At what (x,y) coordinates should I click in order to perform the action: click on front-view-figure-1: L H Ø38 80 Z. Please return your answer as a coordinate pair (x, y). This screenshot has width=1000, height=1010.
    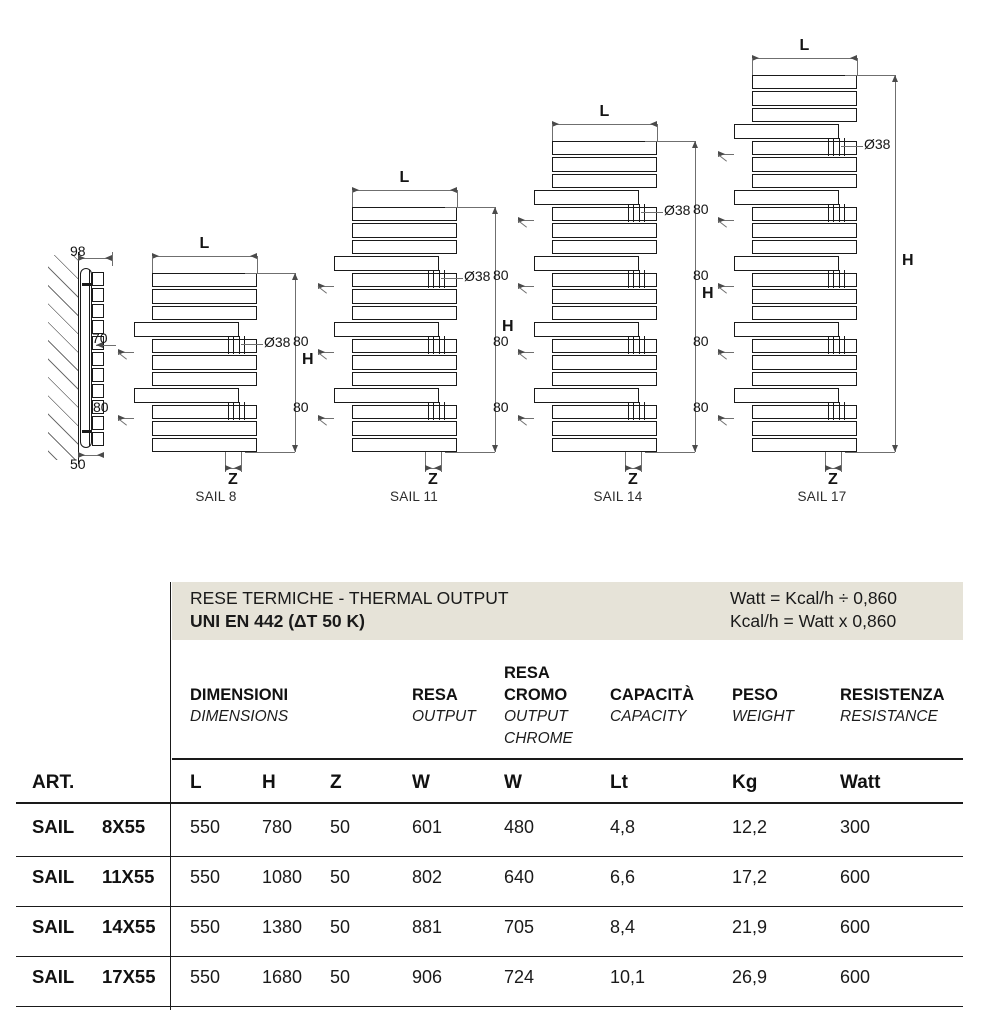
    Looking at the image, I should click on (203, 362).